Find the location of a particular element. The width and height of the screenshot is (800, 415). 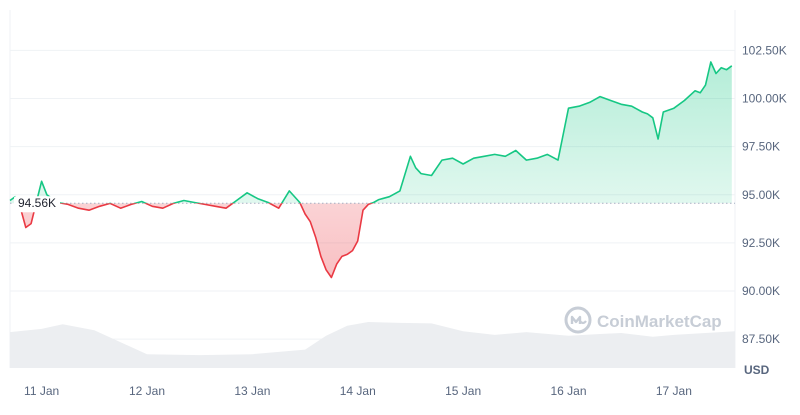

x-tick-label: 17 Jan is located at coordinates (674, 391).